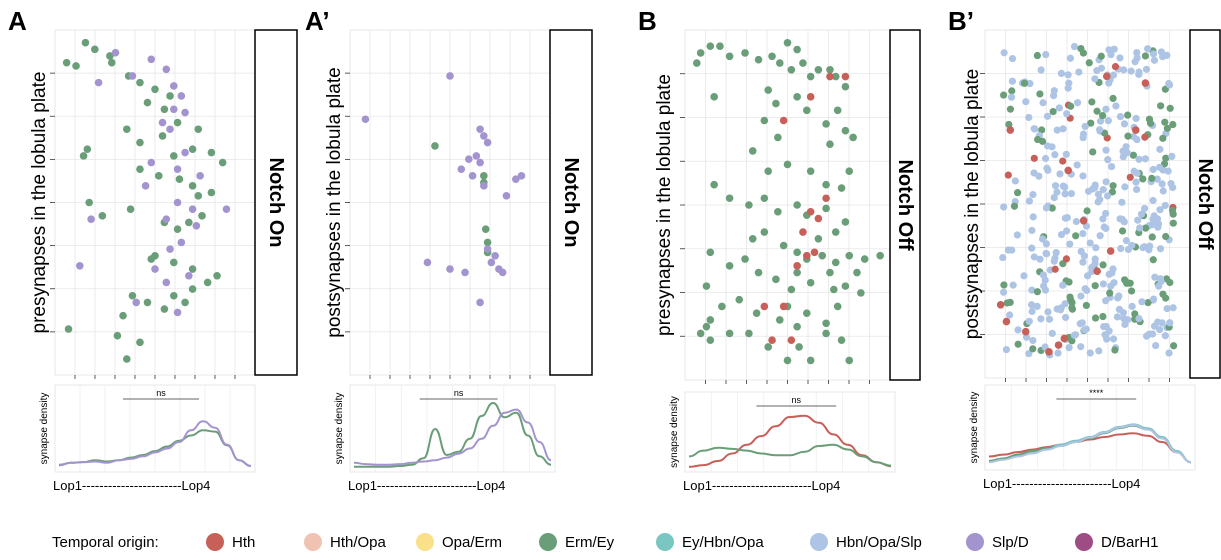 This screenshot has width=1221, height=560. I want to click on legend-item: Slp/D, so click(997, 542).